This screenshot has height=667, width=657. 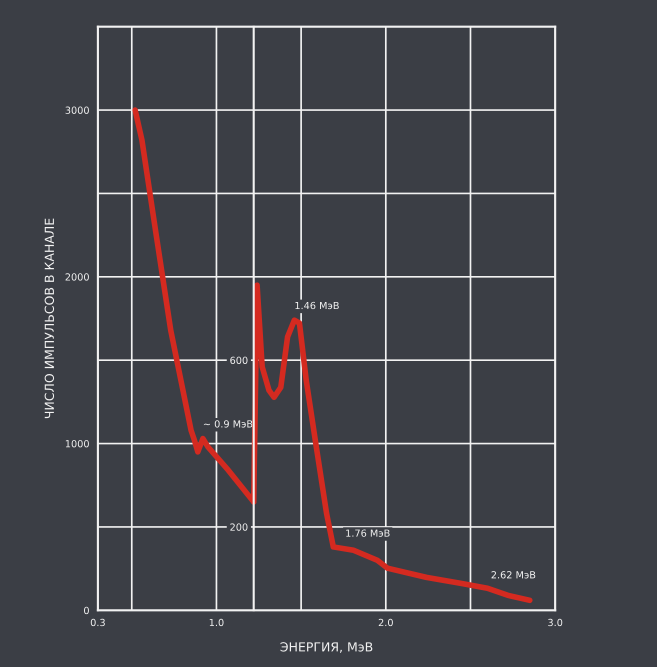 I want to click on y-tick-label: 1000, so click(x=77, y=444).